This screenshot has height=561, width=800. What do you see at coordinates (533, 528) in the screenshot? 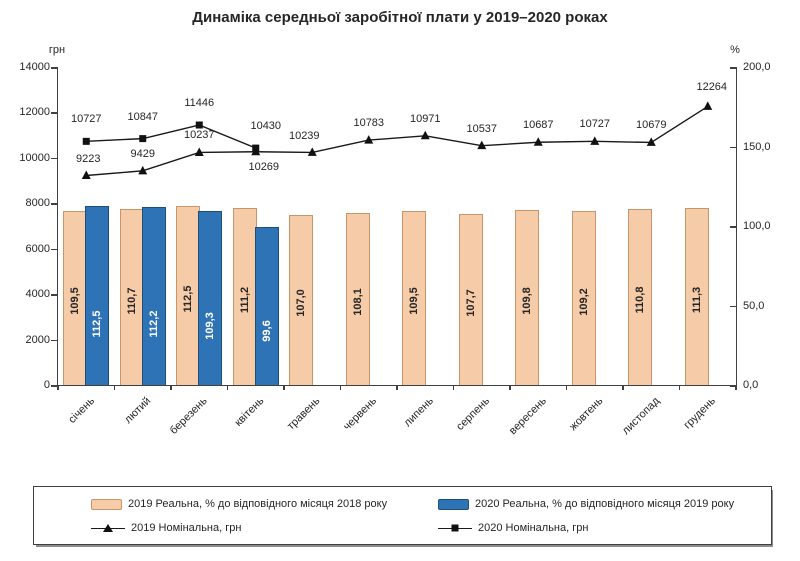
I see `legend-label-2020-nominal: 2020 Номінальна, грн` at bounding box center [533, 528].